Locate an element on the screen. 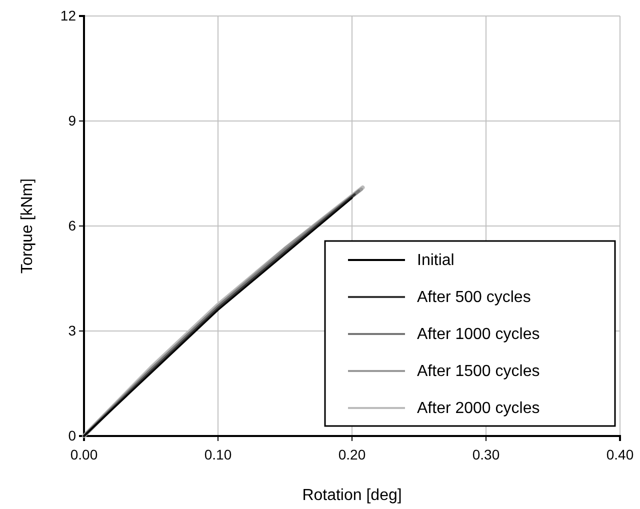 Image resolution: width=640 pixels, height=509 pixels. legend-label: After 2000 cycles is located at coordinates (478, 408).